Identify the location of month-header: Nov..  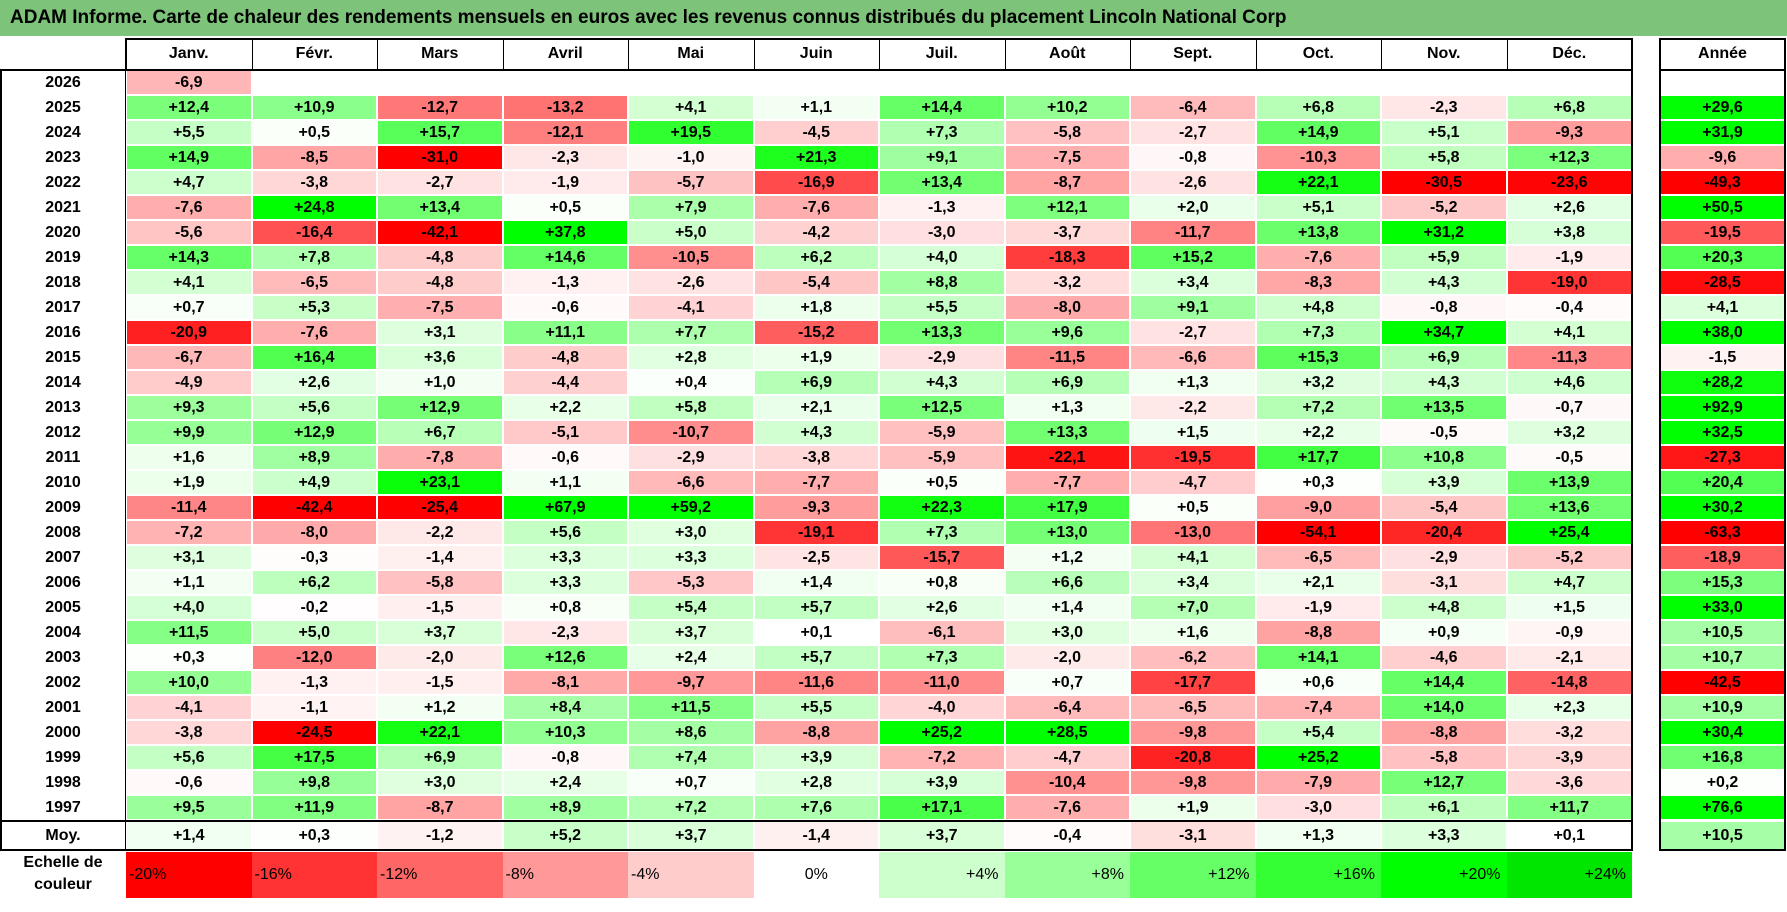
(1444, 54).